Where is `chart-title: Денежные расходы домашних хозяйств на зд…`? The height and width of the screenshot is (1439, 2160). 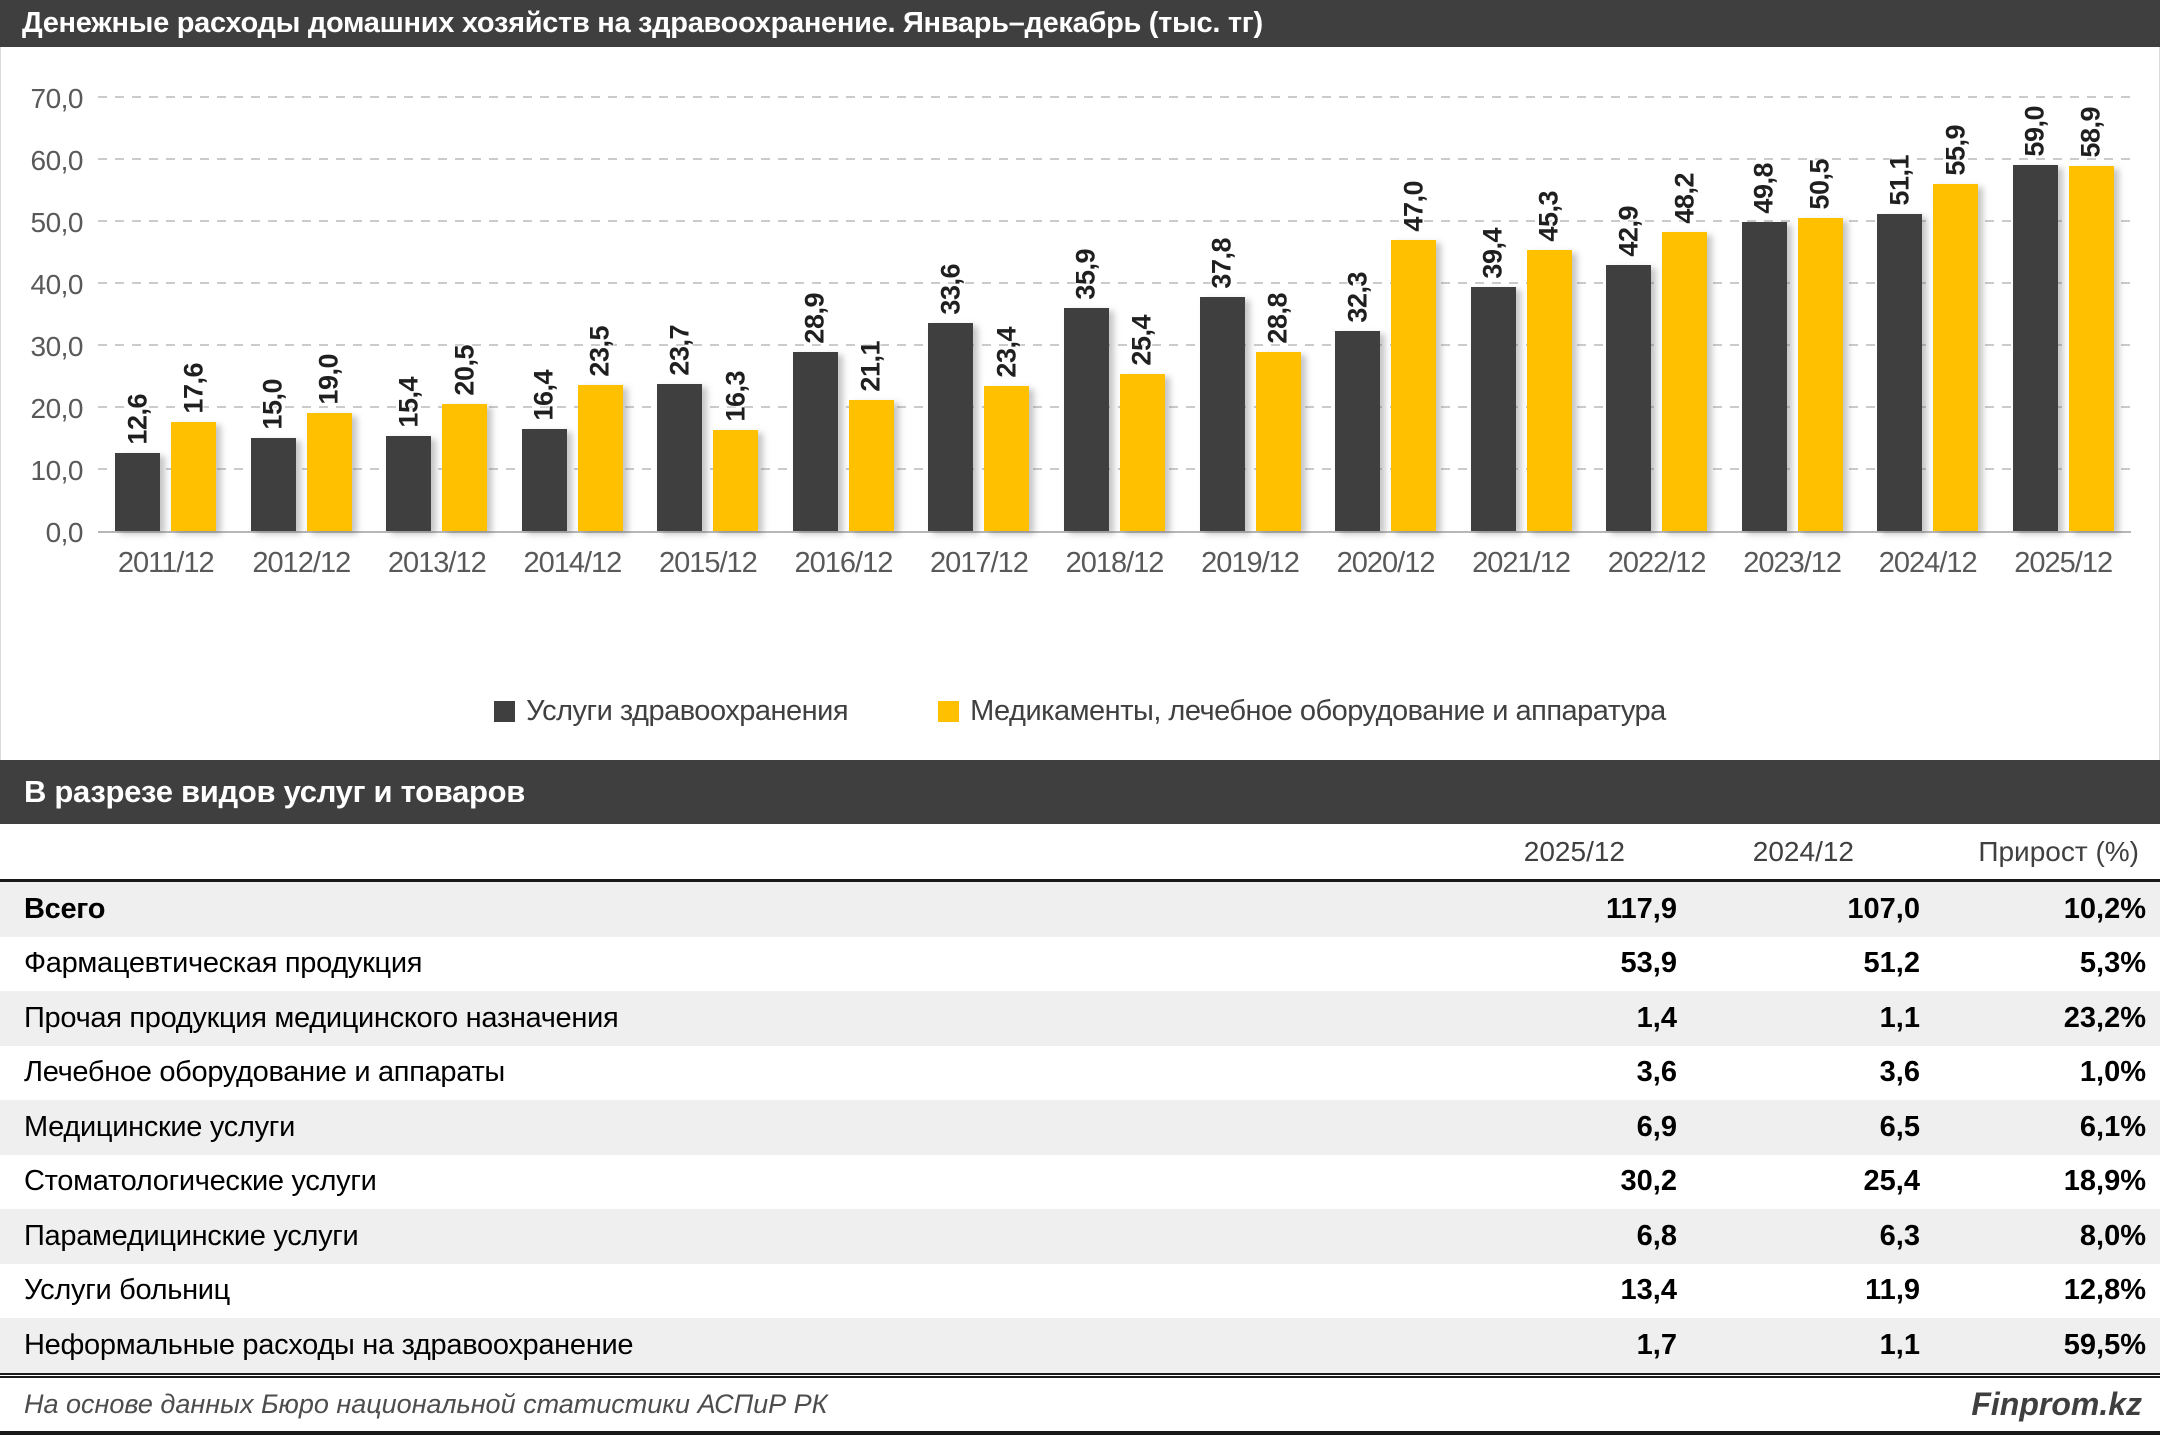
chart-title: Денежные расходы домашних хозяйств на зд… is located at coordinates (642, 23).